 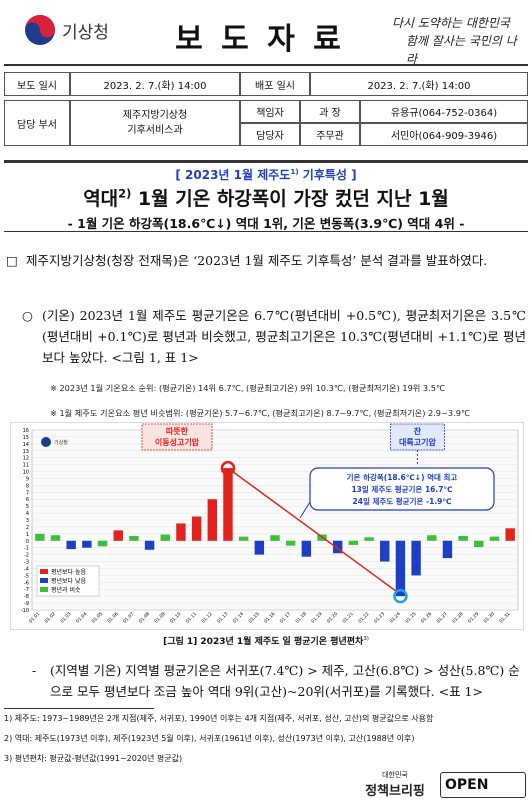 What do you see at coordinates (26, 563) in the screenshot?
I see `y-tick-label: -3` at bounding box center [26, 563].